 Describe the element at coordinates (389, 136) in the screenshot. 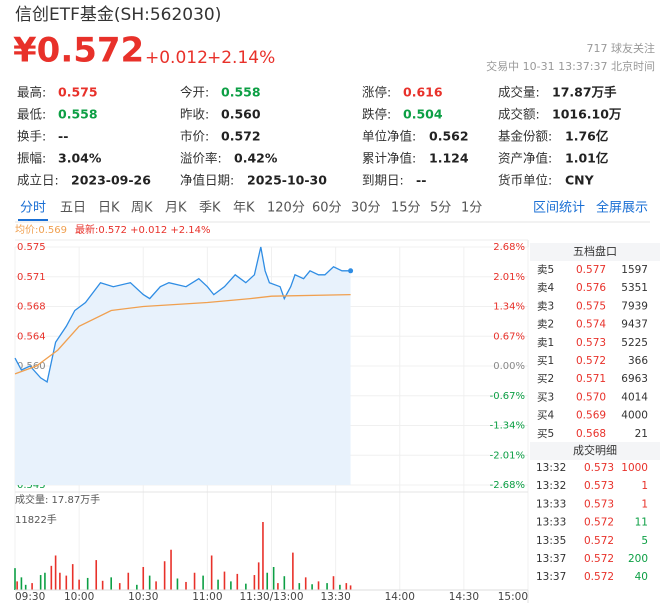

I see `stat-label: 单位净值:` at that location.